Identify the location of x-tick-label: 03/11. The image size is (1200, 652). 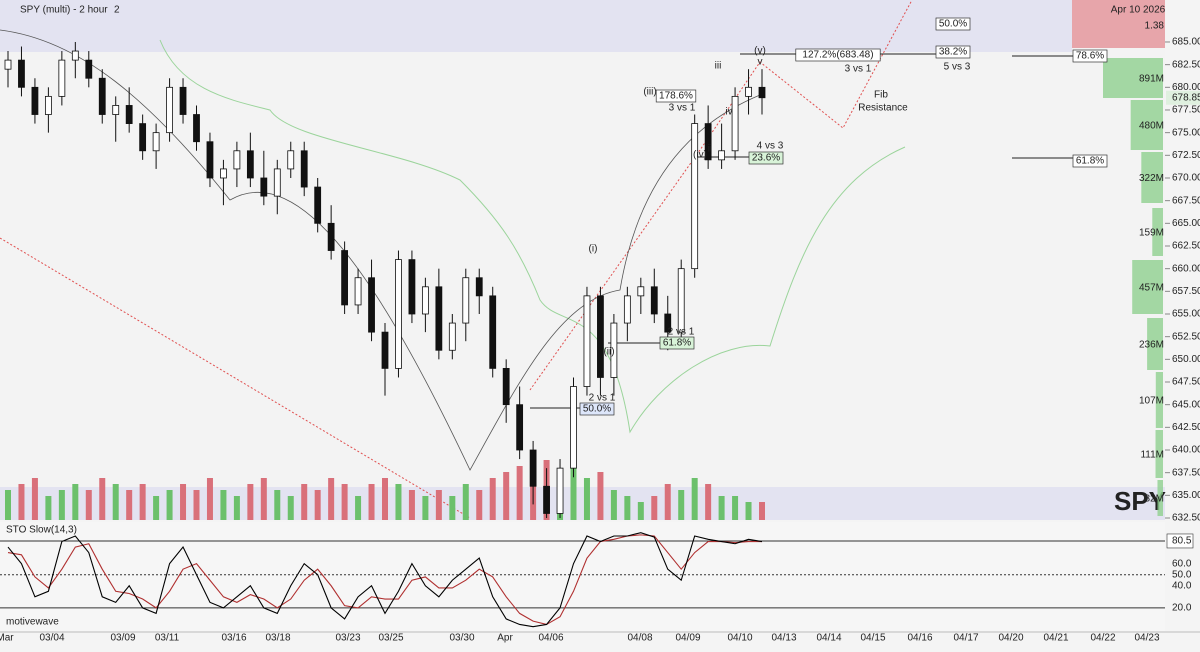
(167, 638).